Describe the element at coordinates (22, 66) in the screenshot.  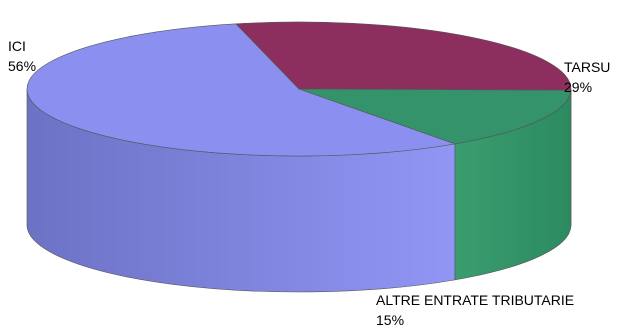
I see `slice-value-ici: 56%` at that location.